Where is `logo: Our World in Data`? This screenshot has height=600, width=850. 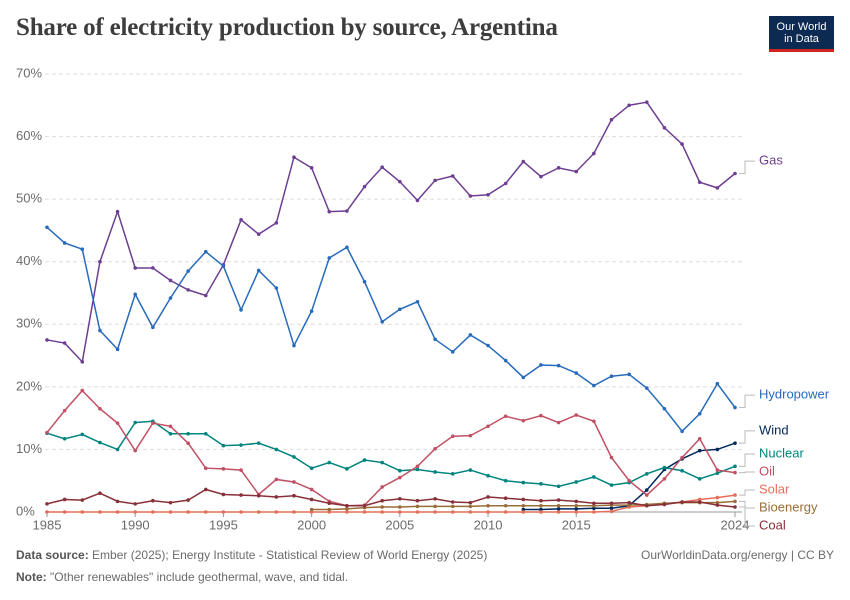
logo: Our World in Data is located at coordinates (801, 34).